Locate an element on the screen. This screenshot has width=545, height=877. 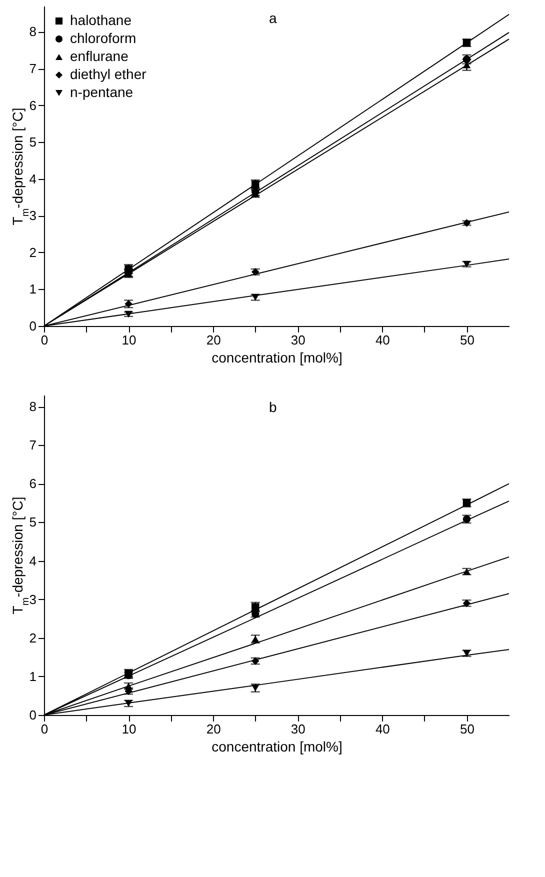
annotation: a is located at coordinates (273, 18).